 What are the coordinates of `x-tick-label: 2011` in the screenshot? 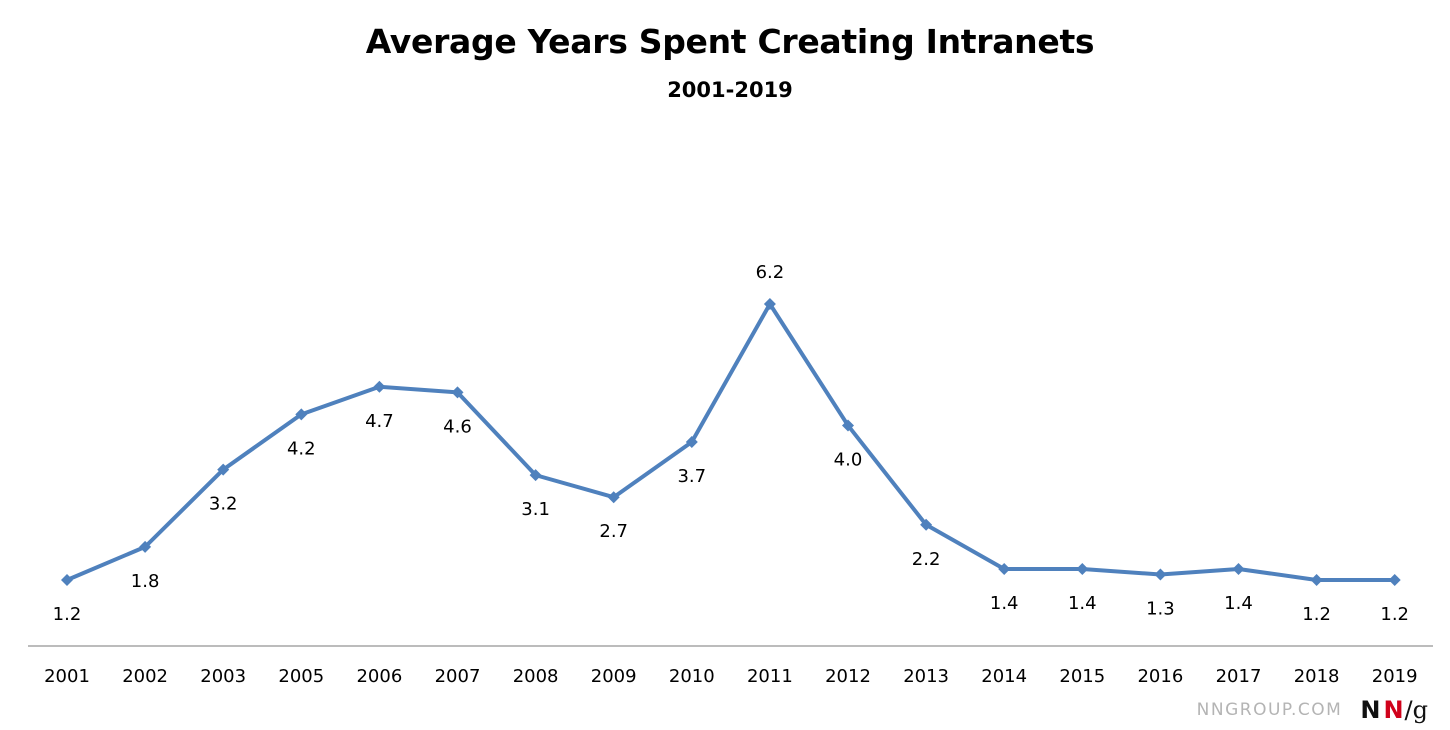 It's located at (770, 676).